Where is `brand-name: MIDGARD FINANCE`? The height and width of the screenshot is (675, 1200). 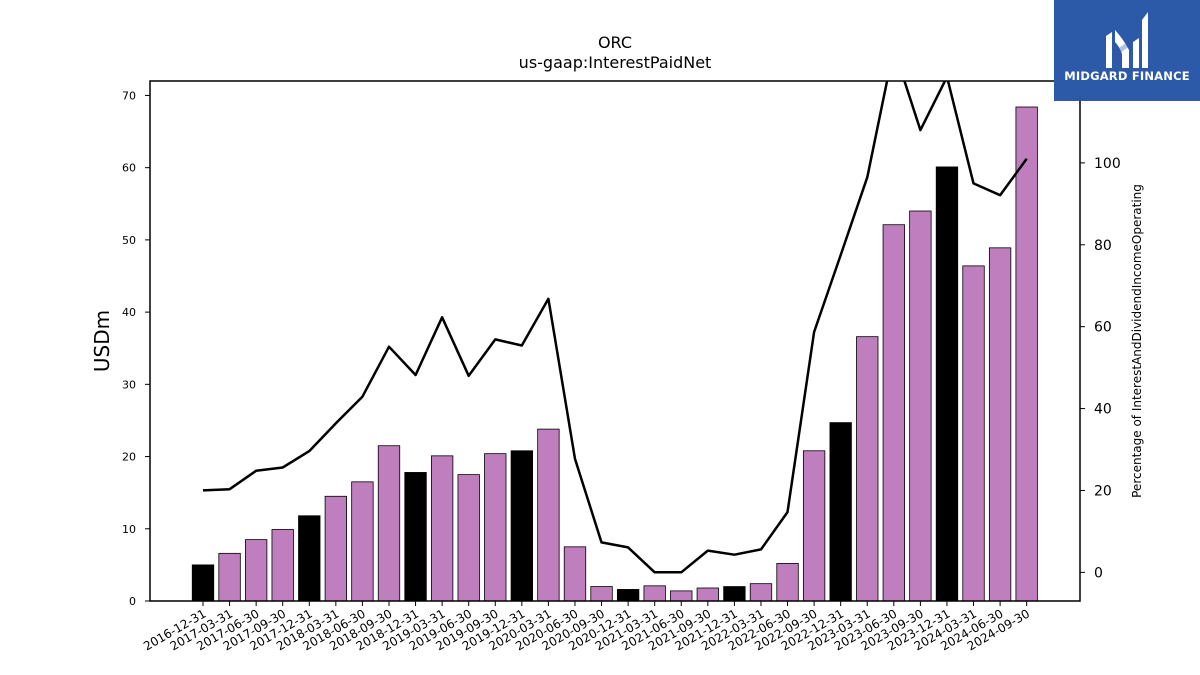 brand-name: MIDGARD FINANCE is located at coordinates (1127, 76).